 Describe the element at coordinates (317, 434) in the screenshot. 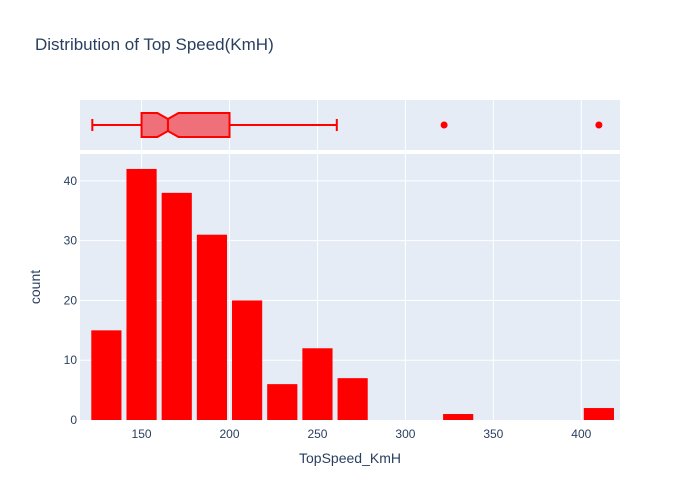

I see `x-tick-label: 250` at that location.